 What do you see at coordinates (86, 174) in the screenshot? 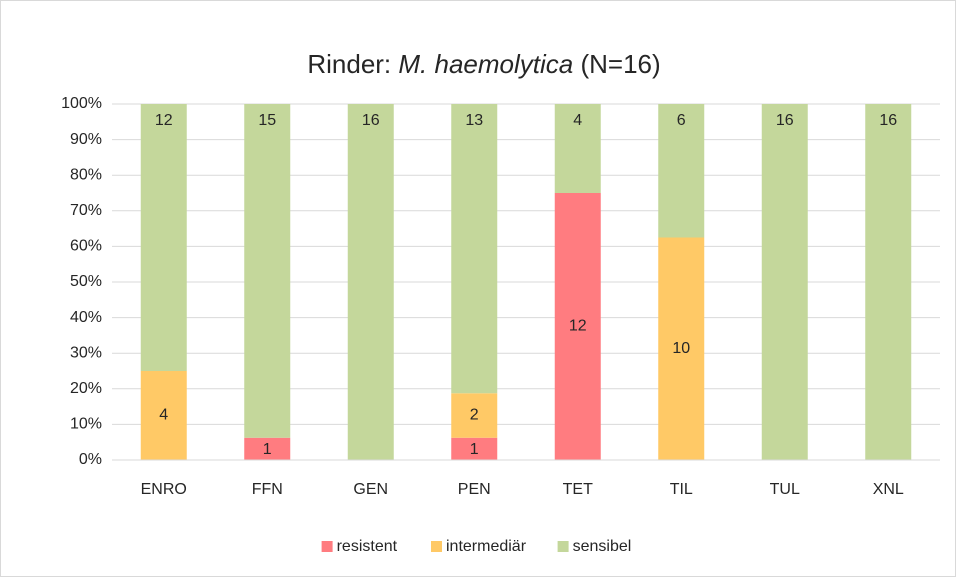
I see `y-tick-label: 80%` at bounding box center [86, 174].